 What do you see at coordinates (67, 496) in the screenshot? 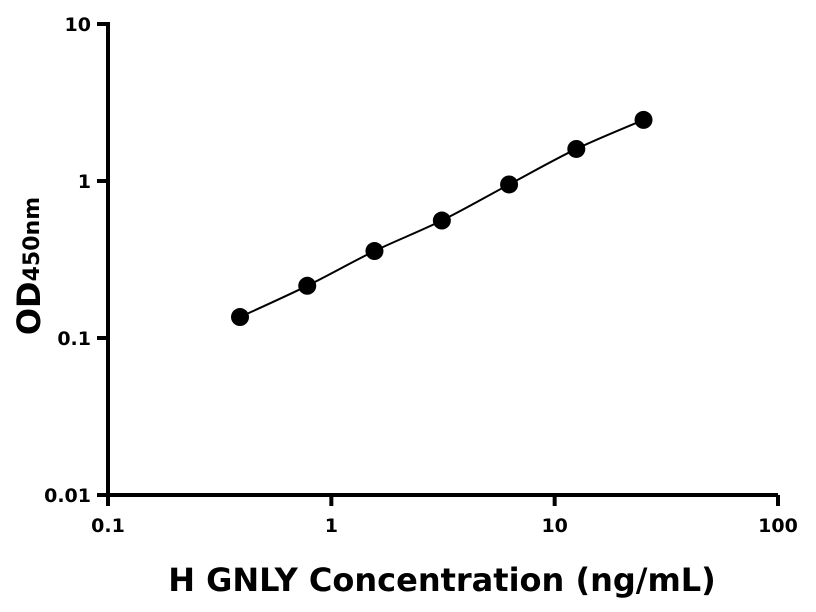
I see `y-tick-label: 0.01` at bounding box center [67, 496].